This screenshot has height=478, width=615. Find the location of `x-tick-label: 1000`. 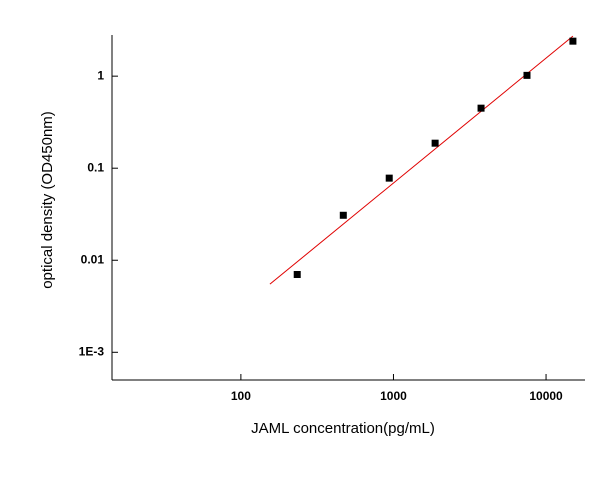

x-tick-label: 1000 is located at coordinates (393, 396).